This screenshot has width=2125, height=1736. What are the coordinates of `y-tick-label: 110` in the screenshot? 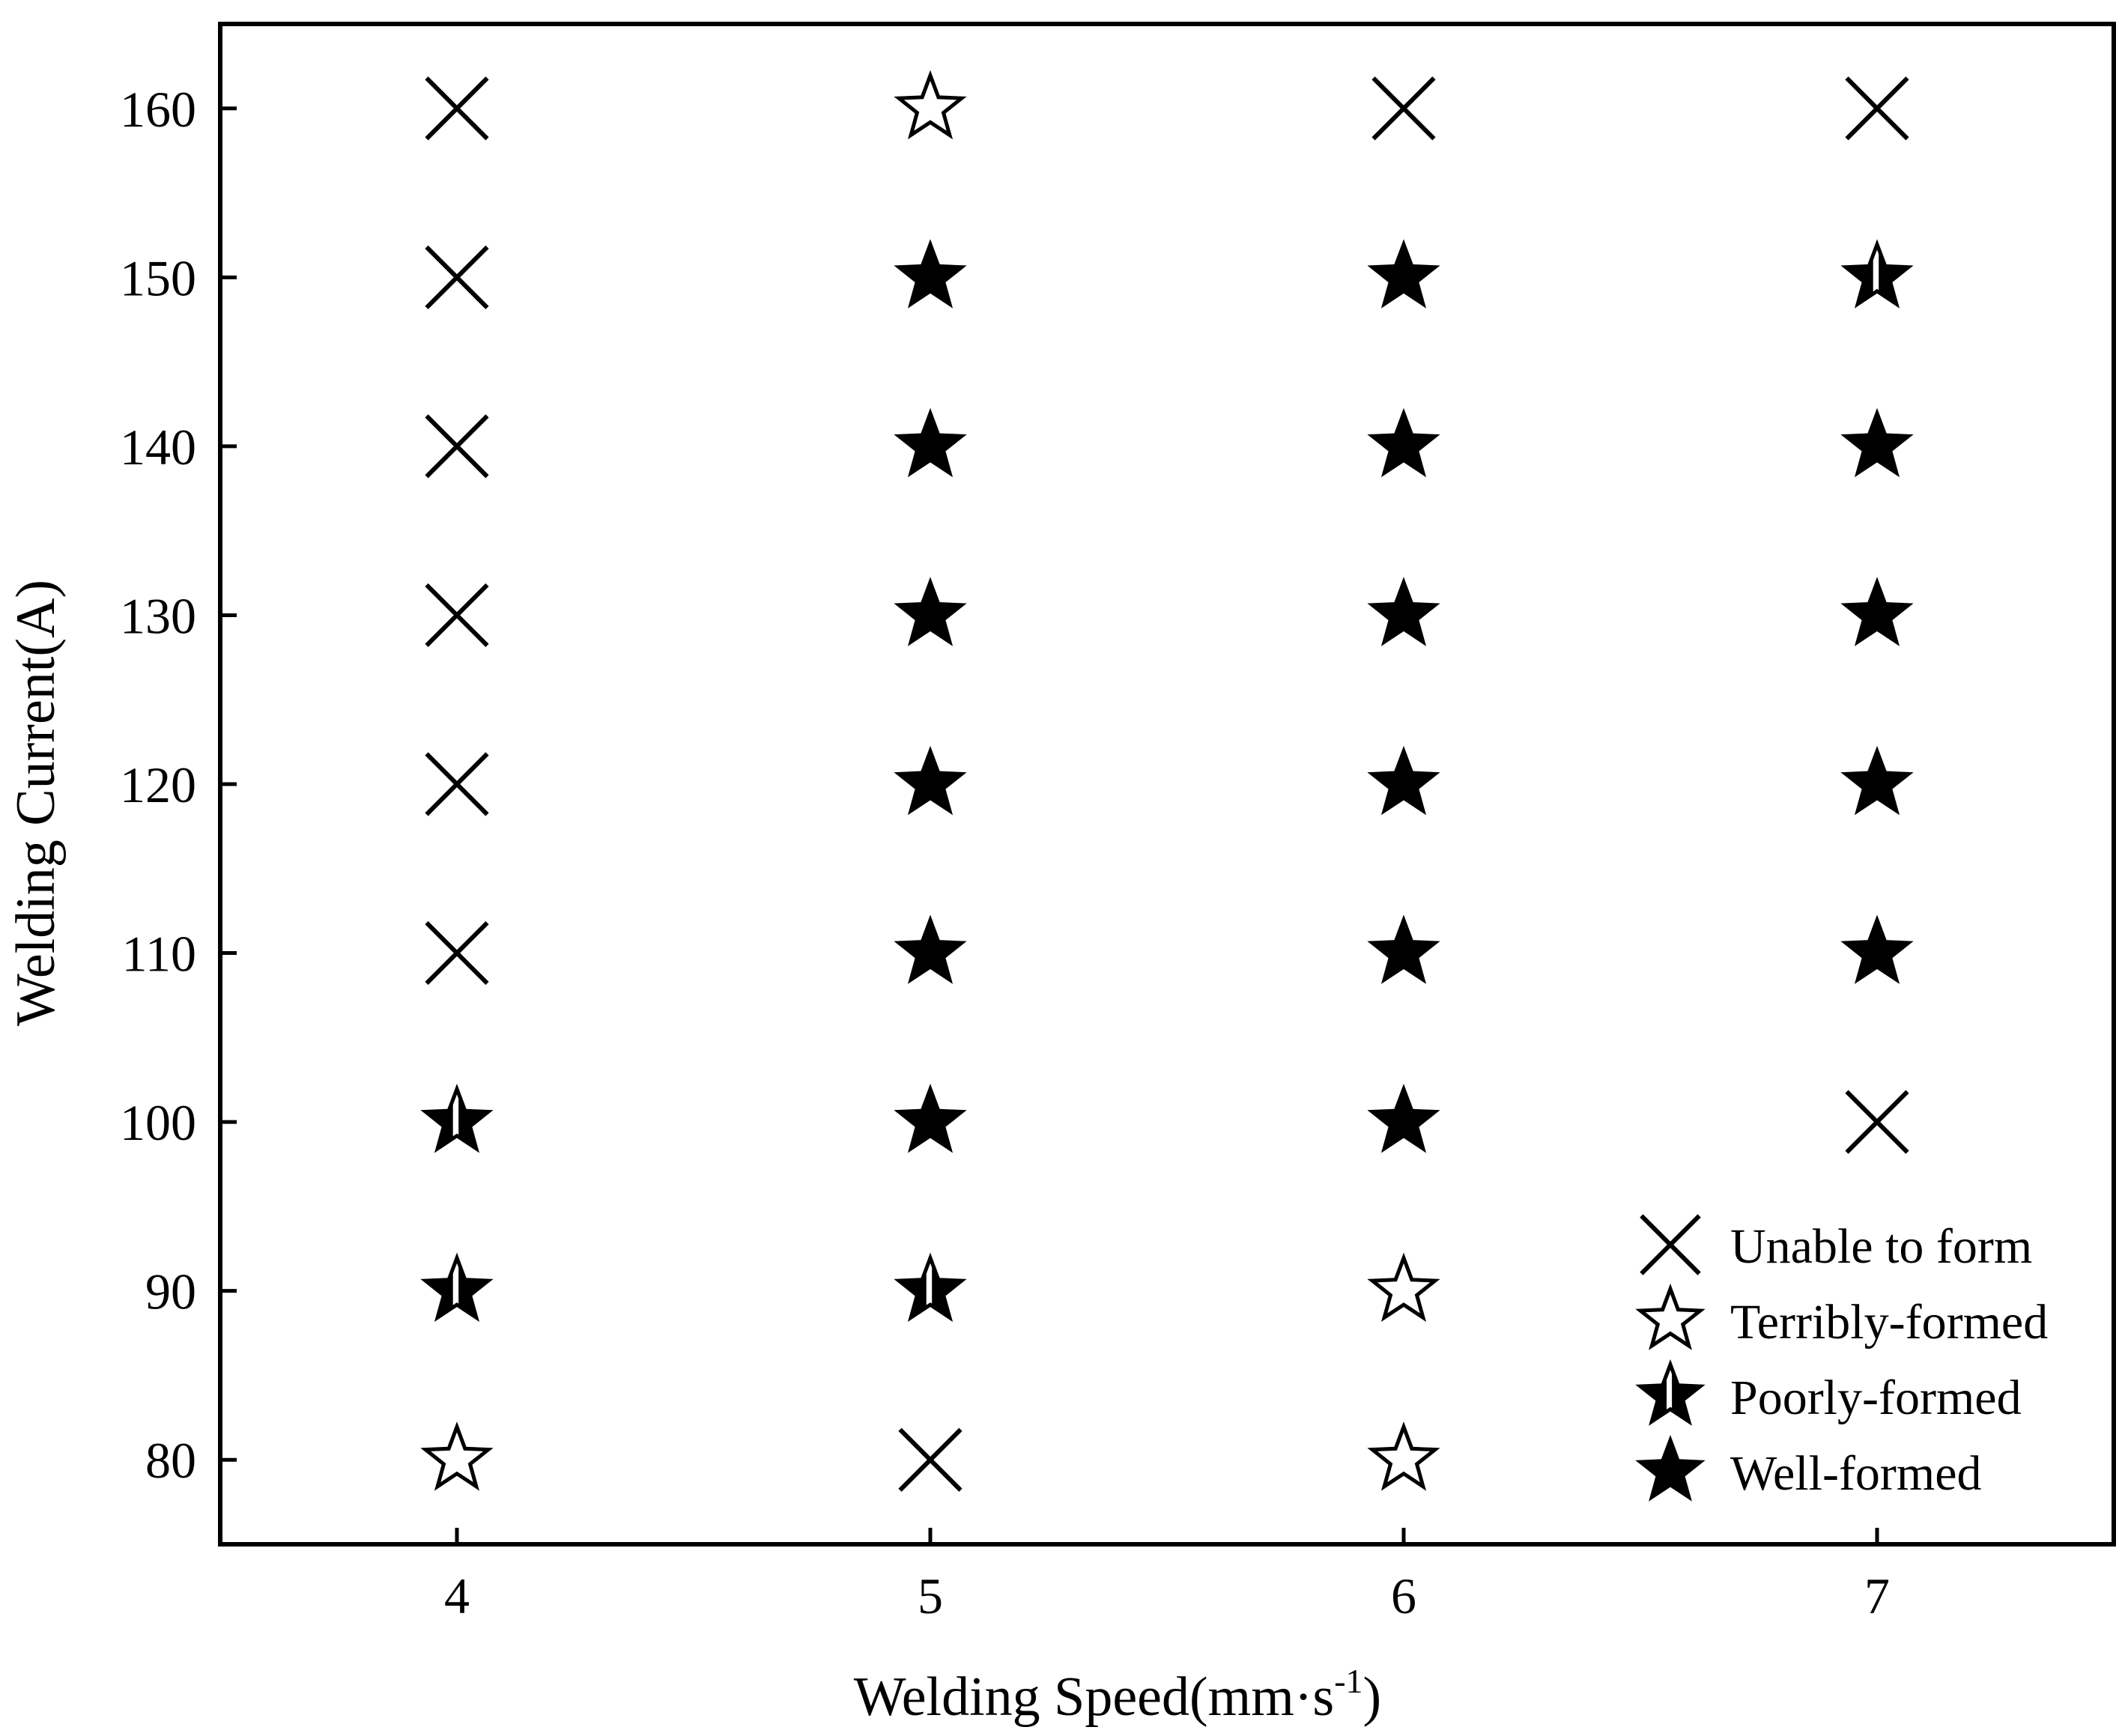 It's located at (159, 955).